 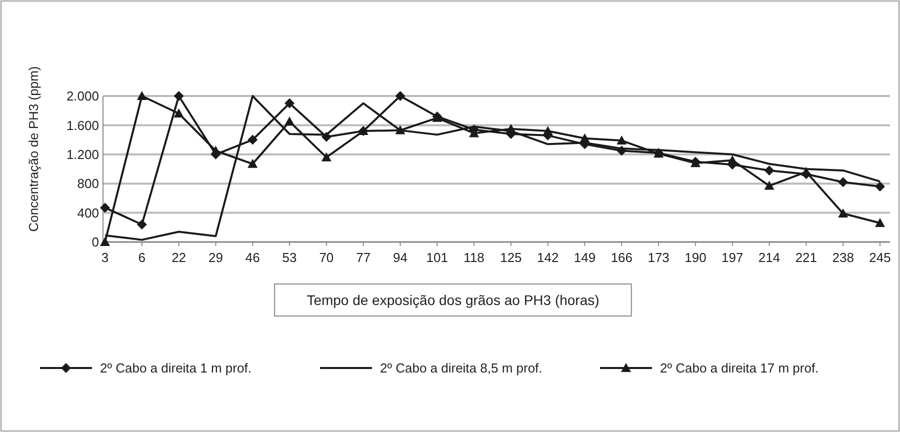 I want to click on x-tick-label: 94, so click(x=400, y=257).